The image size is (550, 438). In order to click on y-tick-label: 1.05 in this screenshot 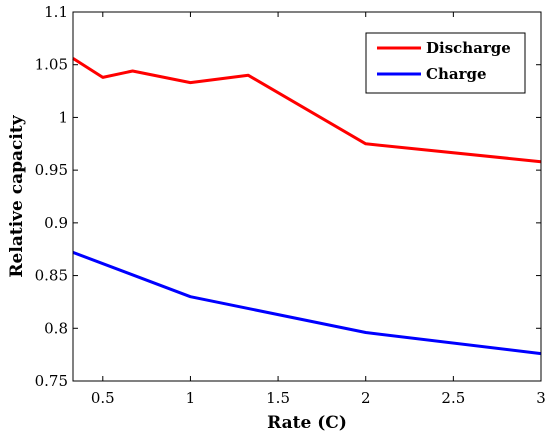, I will do `click(51, 65)`.